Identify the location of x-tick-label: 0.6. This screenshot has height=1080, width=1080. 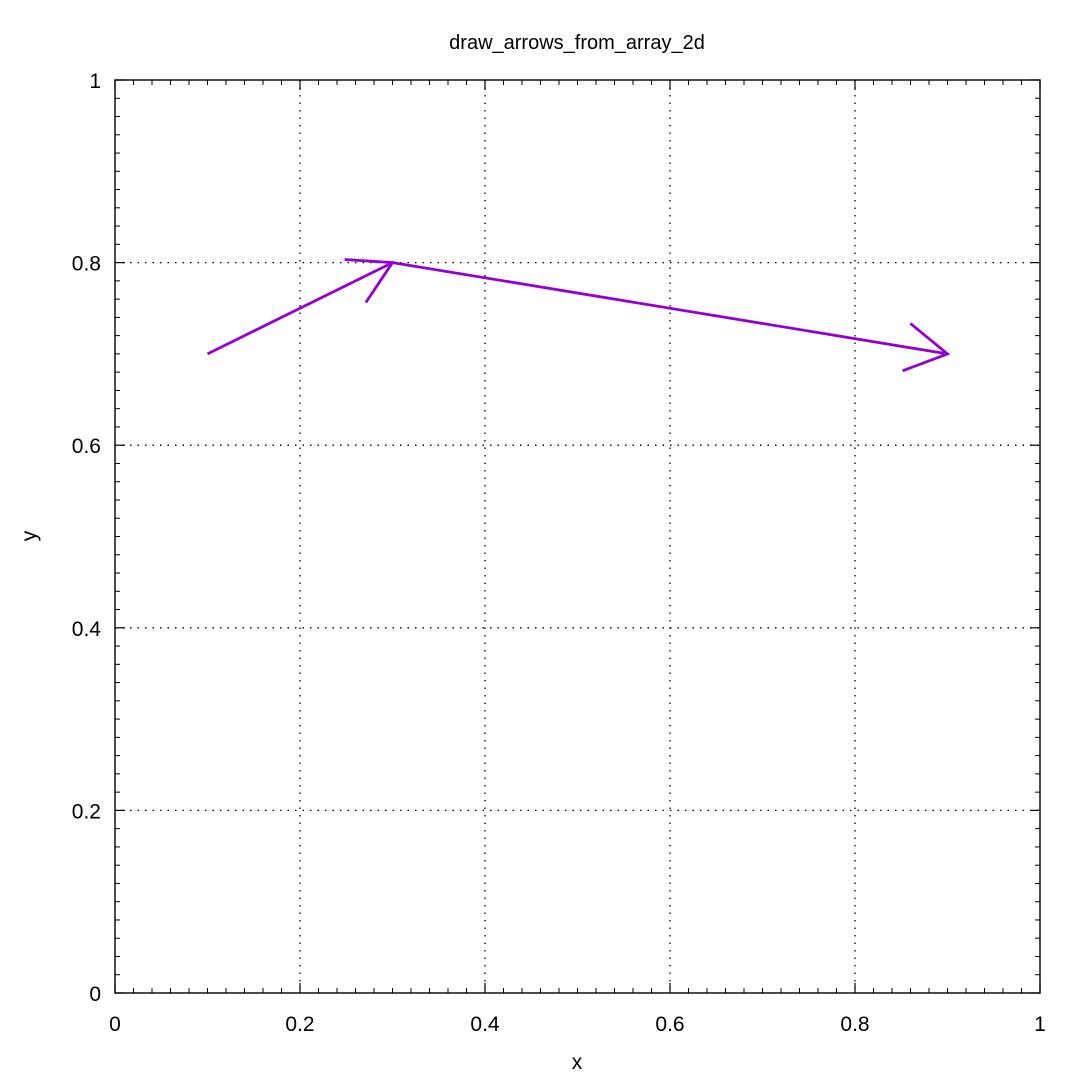
(669, 1024).